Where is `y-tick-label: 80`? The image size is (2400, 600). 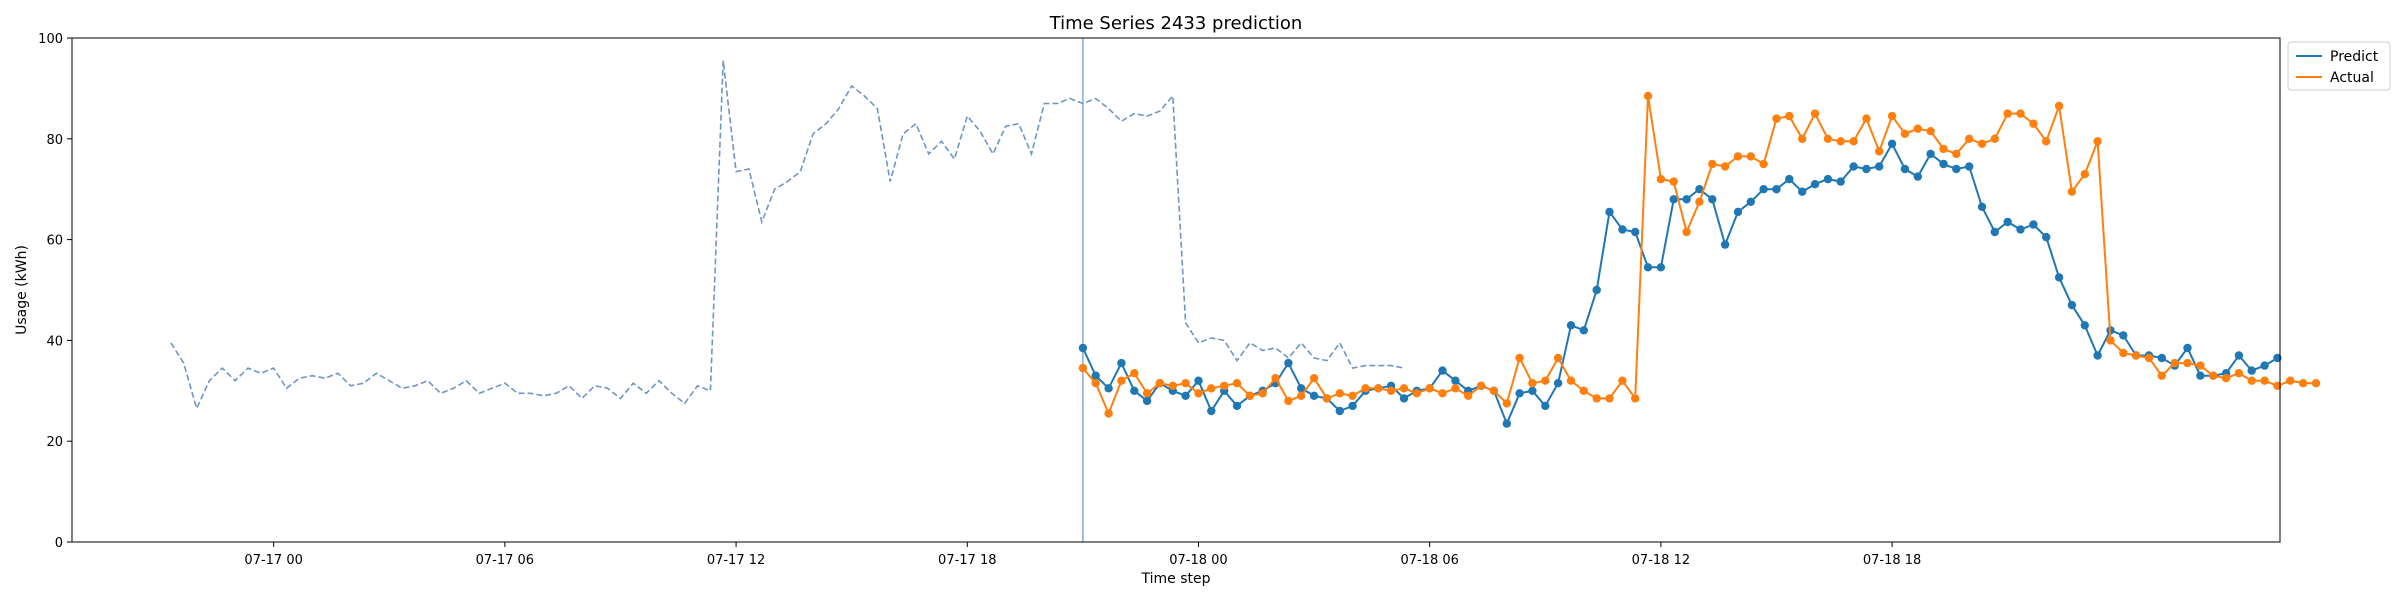 y-tick-label: 80 is located at coordinates (54, 140).